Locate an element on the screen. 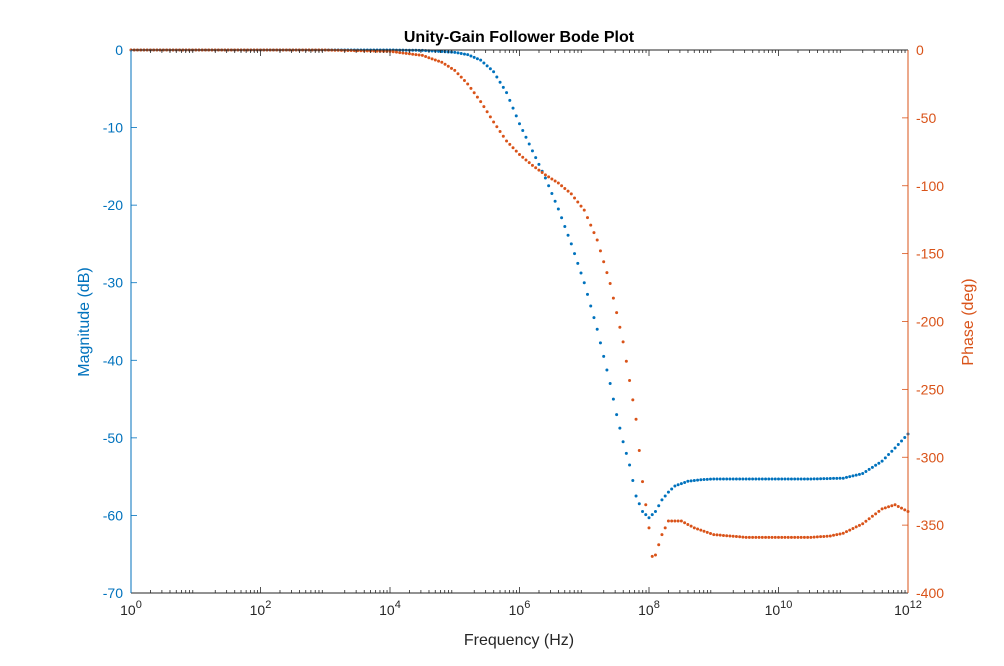  x-tick-label: 10⁸ is located at coordinates (649, 608).